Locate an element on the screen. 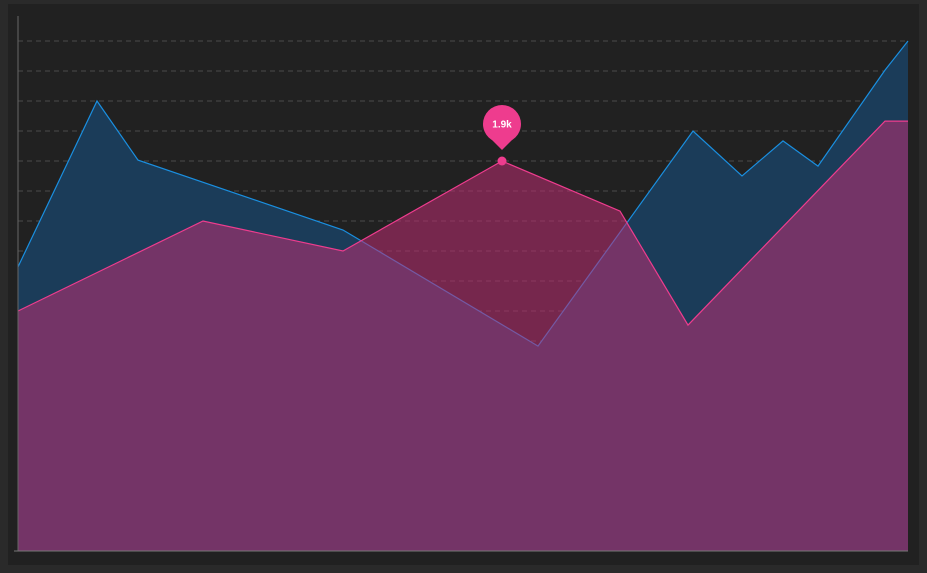 This screenshot has height=573, width=927. point-marker is located at coordinates (502, 161).